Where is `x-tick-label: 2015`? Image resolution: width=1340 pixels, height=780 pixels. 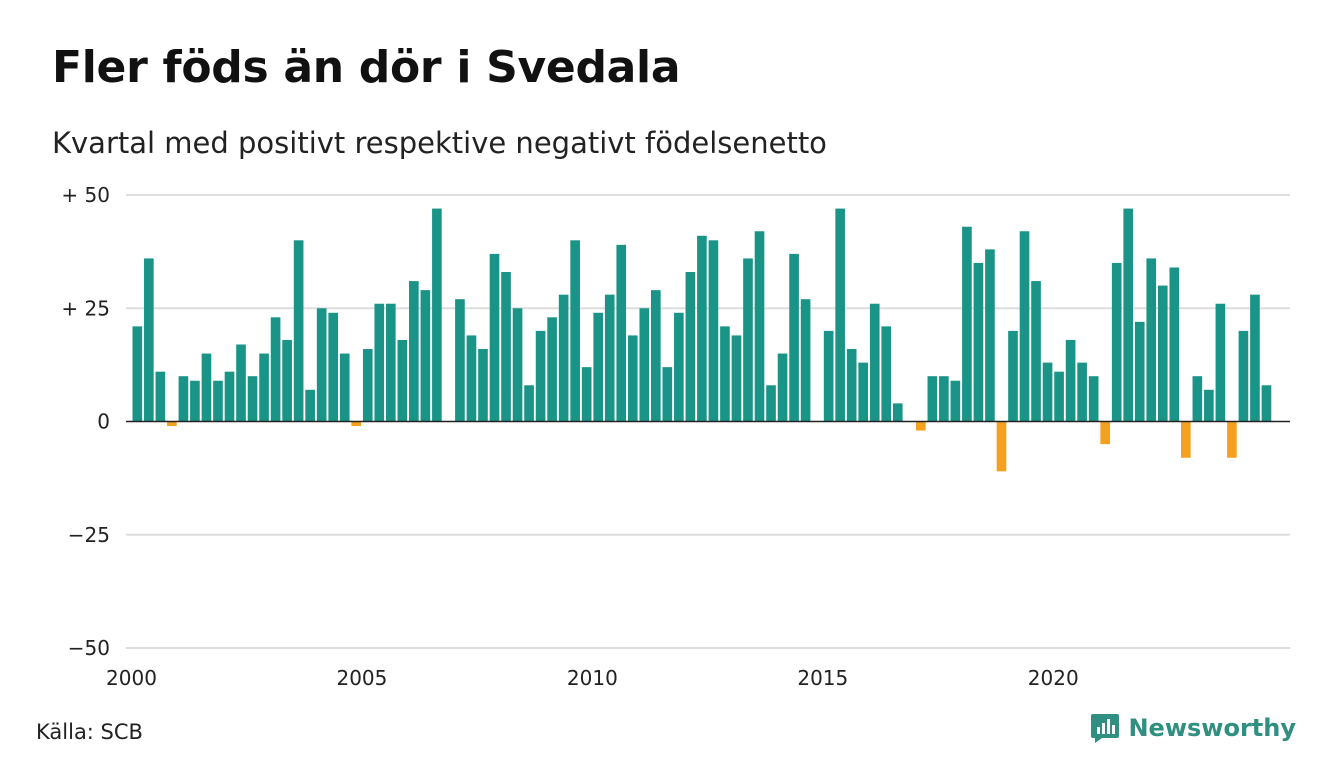 x-tick-label: 2015 is located at coordinates (822, 678).